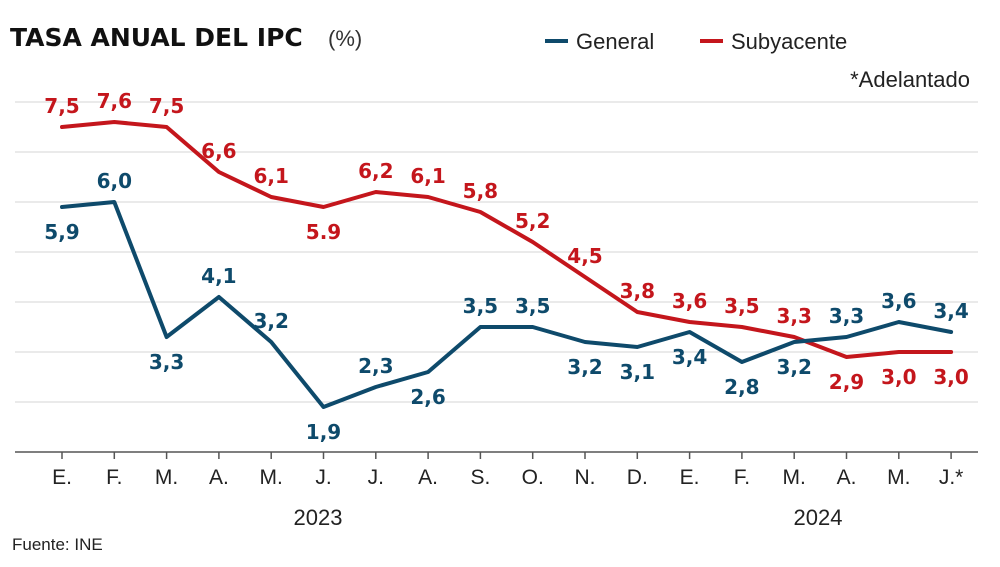 This screenshot has height=567, width=1000. I want to click on data-label-subyacente: 5.9, so click(323, 232).